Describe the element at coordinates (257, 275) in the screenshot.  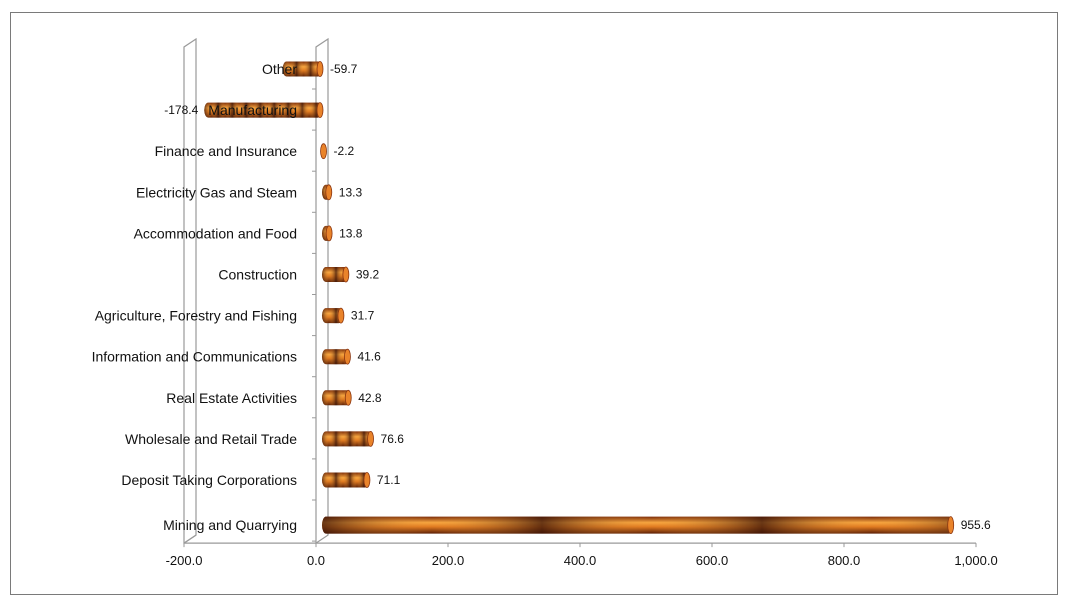
I see `category-label: Construction` at that location.